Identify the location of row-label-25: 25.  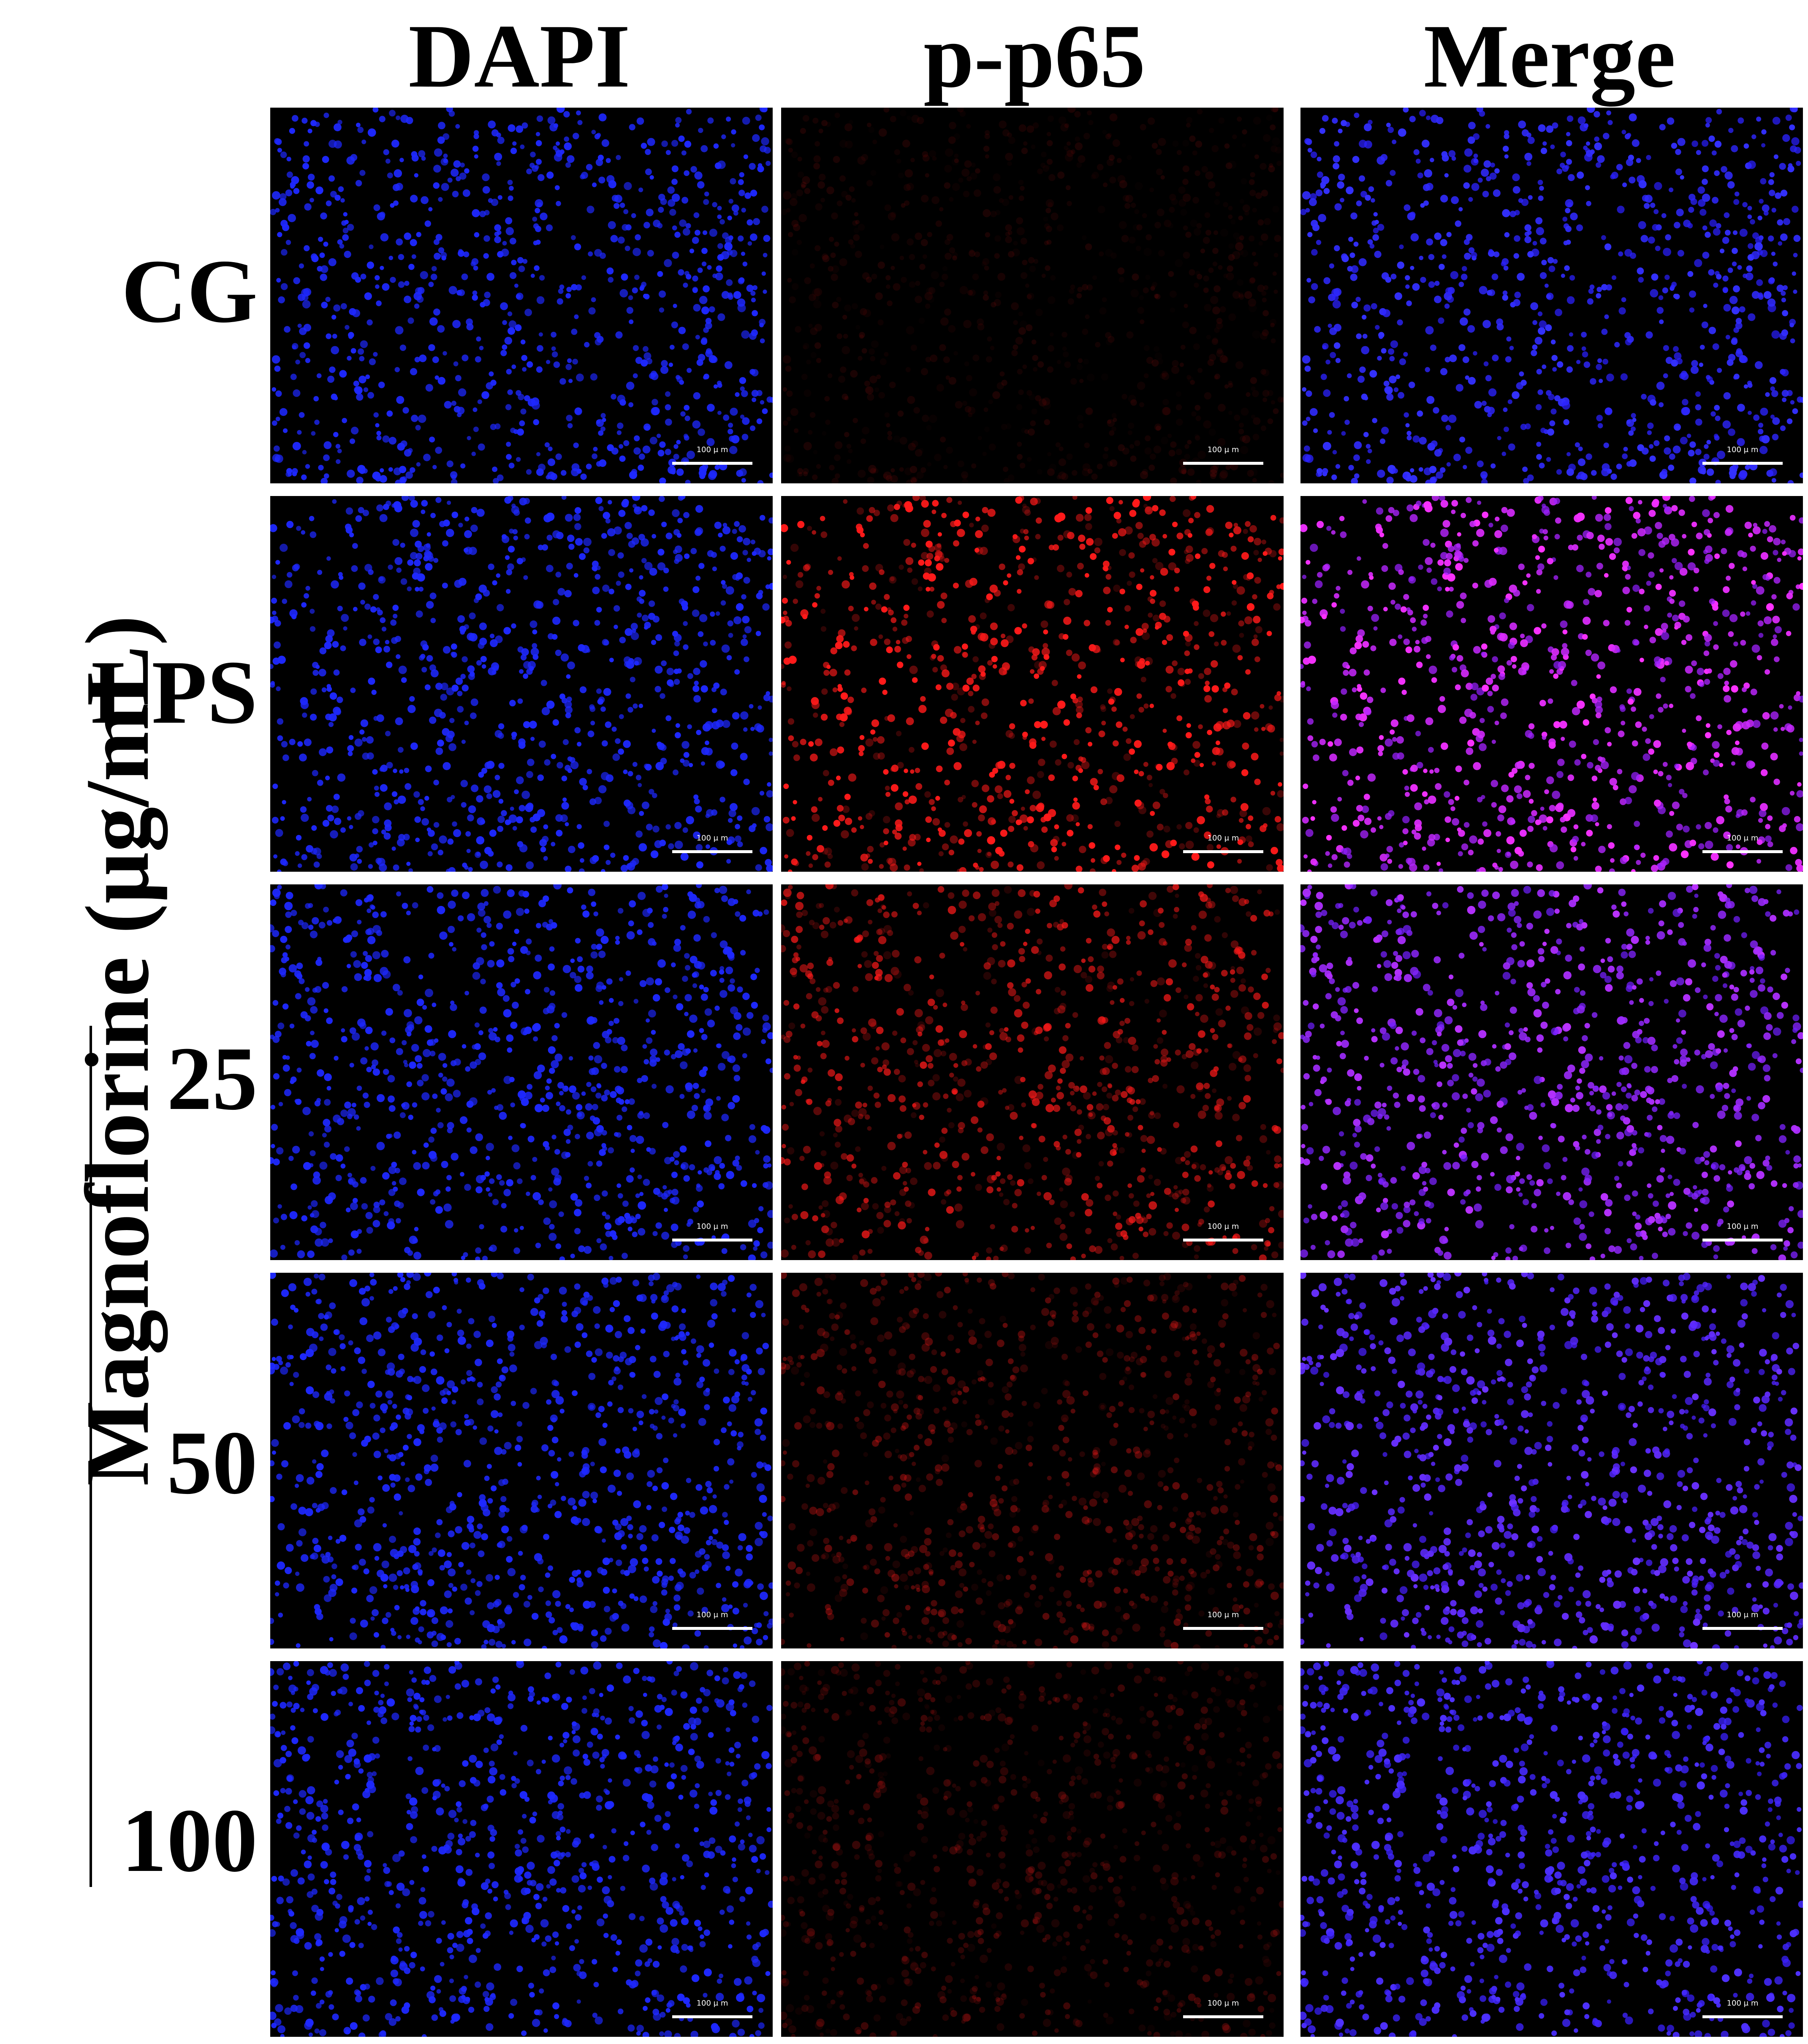
(212, 1078).